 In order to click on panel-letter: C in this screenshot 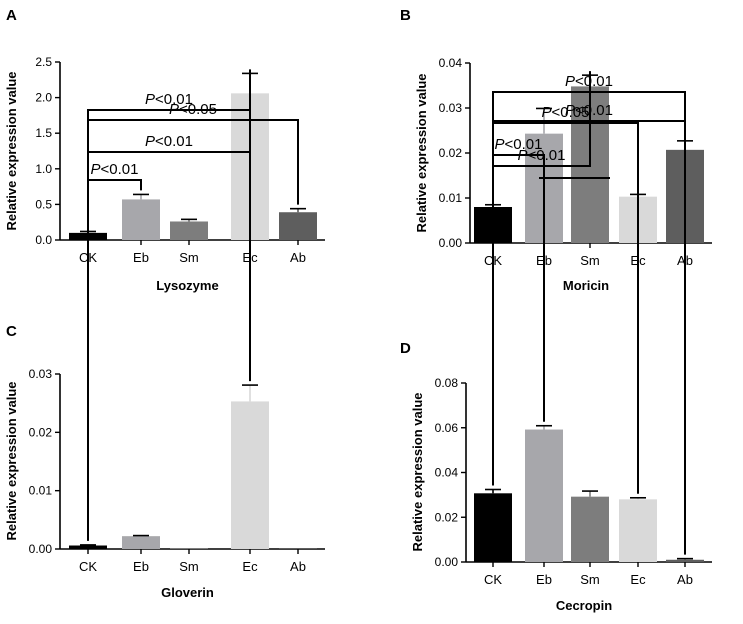, I will do `click(11, 331)`.